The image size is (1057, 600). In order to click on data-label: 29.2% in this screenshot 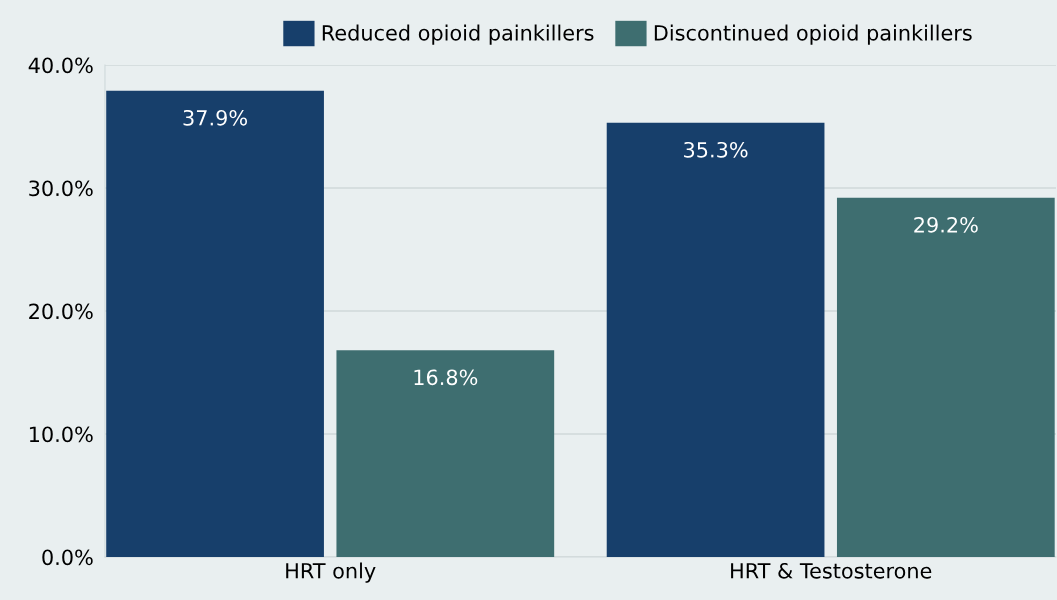, I will do `click(946, 224)`.